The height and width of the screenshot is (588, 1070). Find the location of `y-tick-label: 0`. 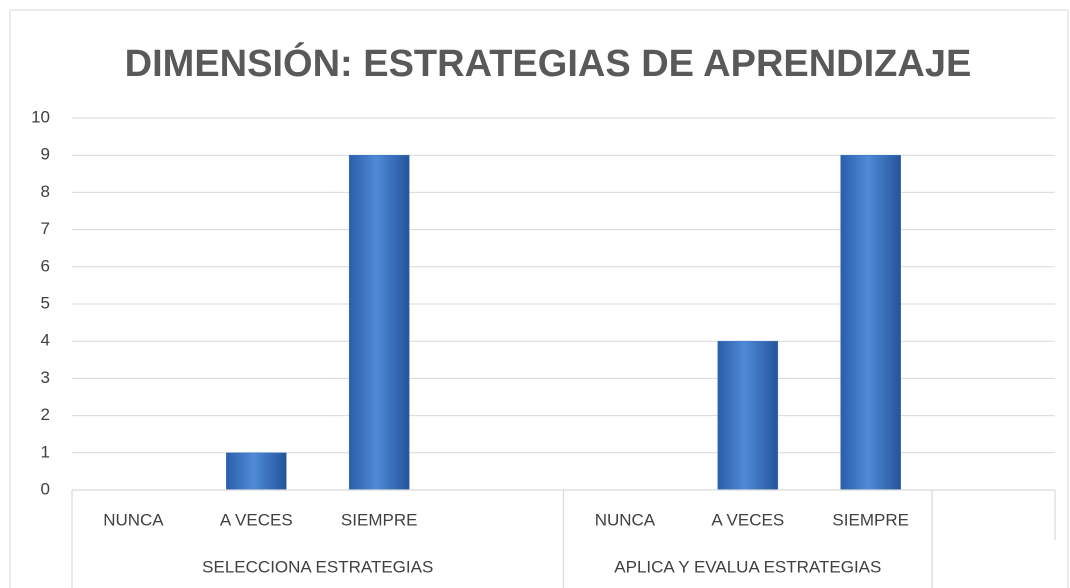

y-tick-label: 0 is located at coordinates (45, 488).